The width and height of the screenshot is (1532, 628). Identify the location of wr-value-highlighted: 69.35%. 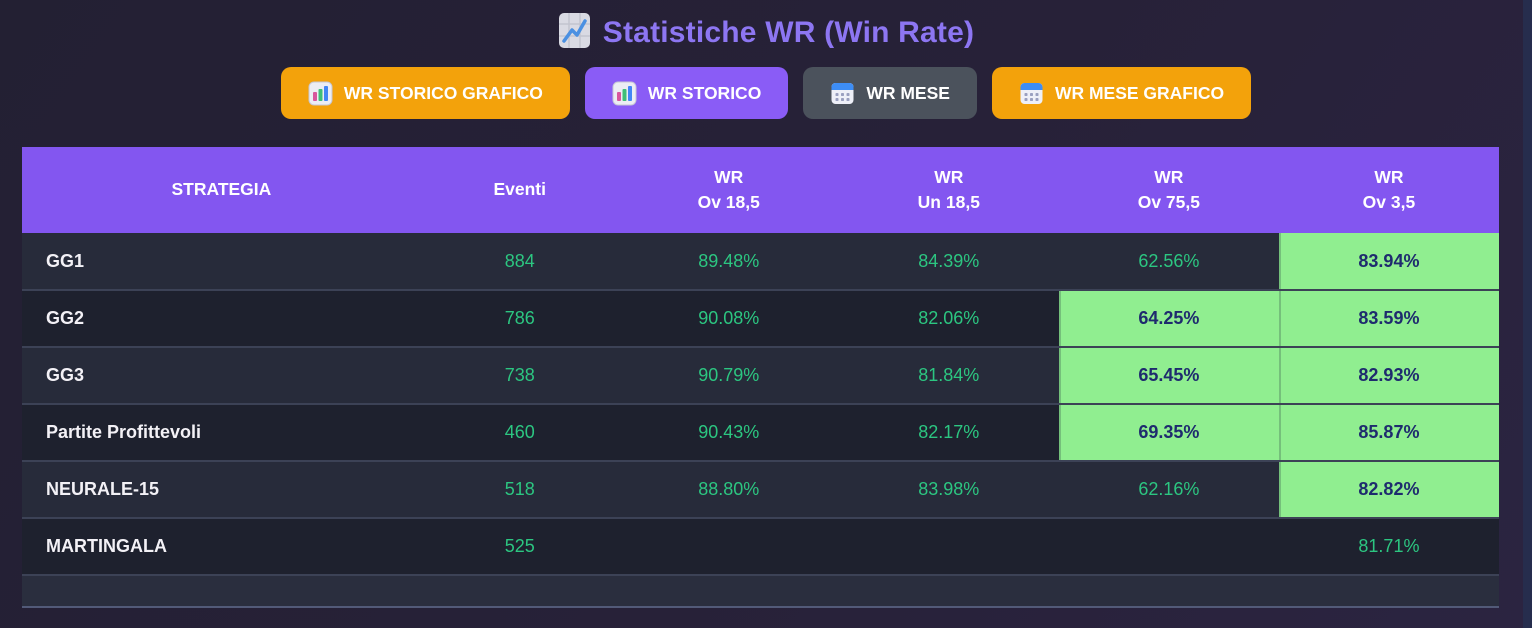
(1168, 432).